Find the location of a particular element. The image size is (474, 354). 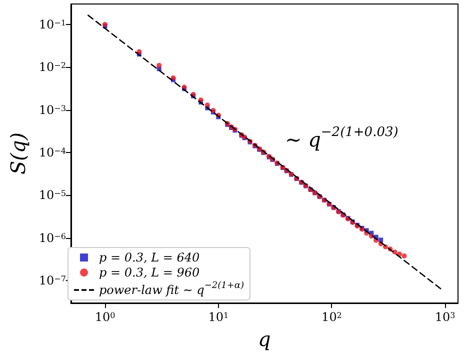

x-axis-title: q is located at coordinates (264, 339).